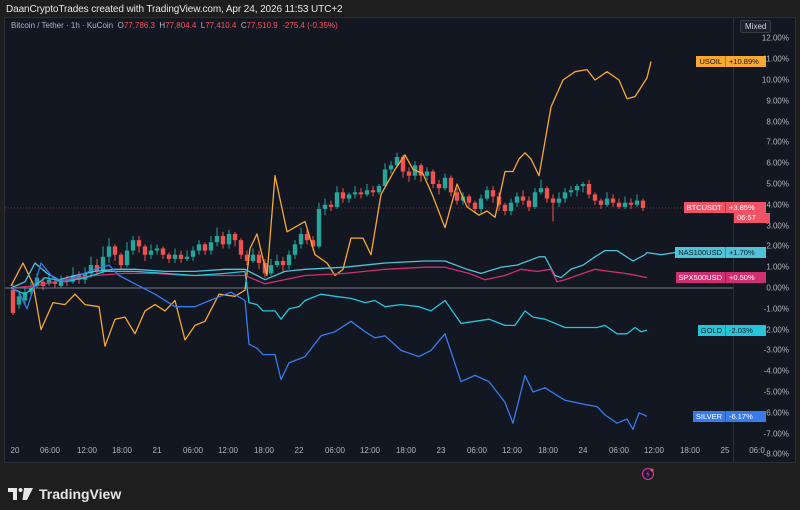 The image size is (800, 510). What do you see at coordinates (262, 25) in the screenshot?
I see `close-value: 77,510.9` at bounding box center [262, 25].